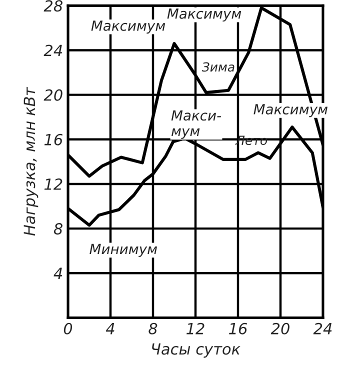 The width and height of the screenshot is (340, 376). Describe the element at coordinates (238, 328) in the screenshot. I see `x-tick-label: 16` at that location.